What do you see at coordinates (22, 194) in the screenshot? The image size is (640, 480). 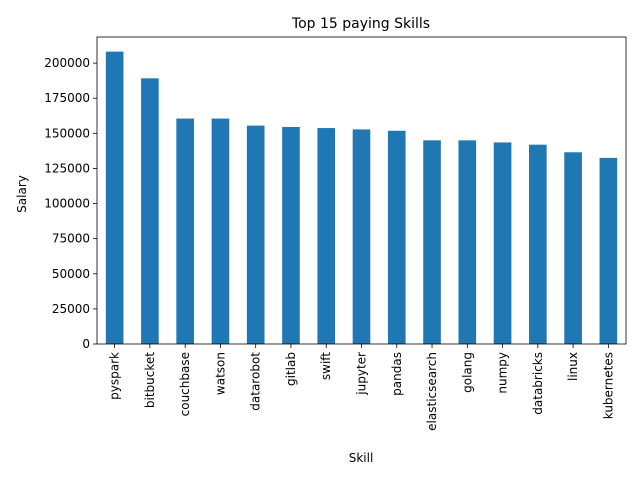 I see `y-axis-label: Salary` at bounding box center [22, 194].